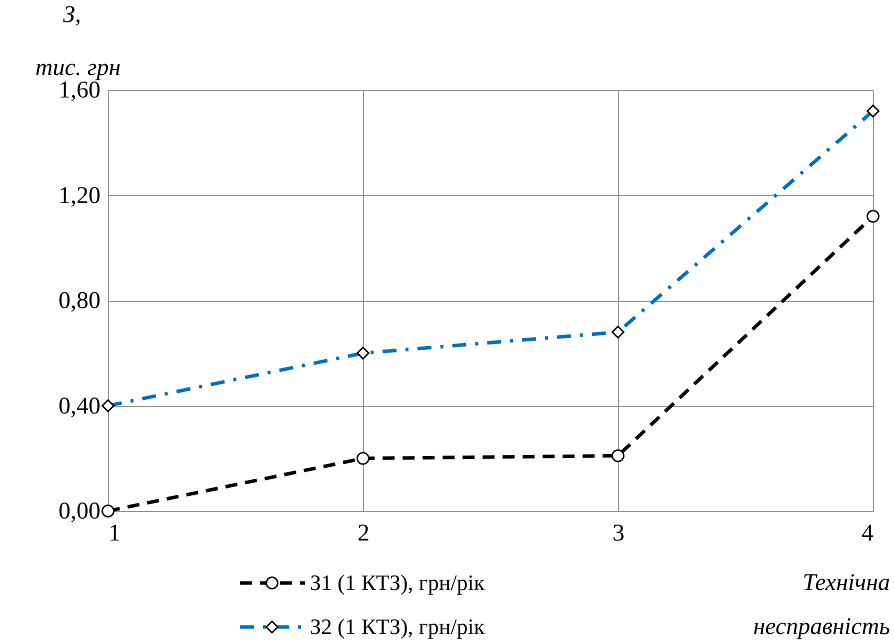  I want to click on y-tick-label: 0,80, so click(79, 301).